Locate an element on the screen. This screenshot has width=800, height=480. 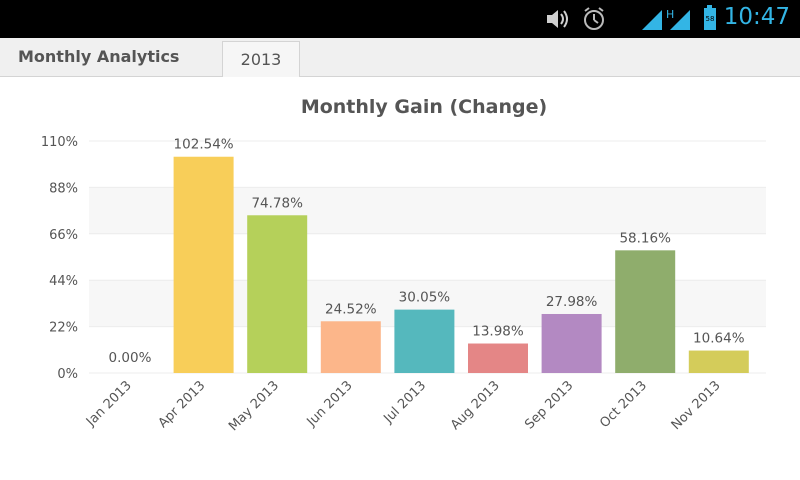
alarm-icon is located at coordinates (594, 18).